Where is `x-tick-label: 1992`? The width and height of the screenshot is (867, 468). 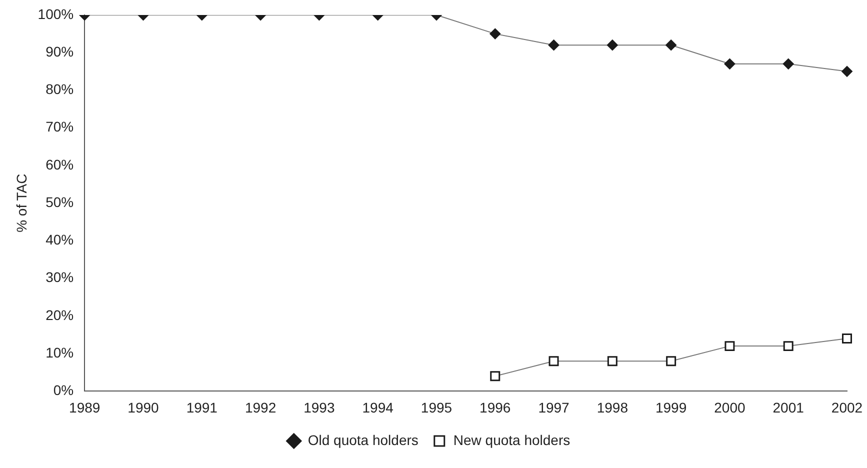
x-tick-label: 1992 is located at coordinates (260, 407).